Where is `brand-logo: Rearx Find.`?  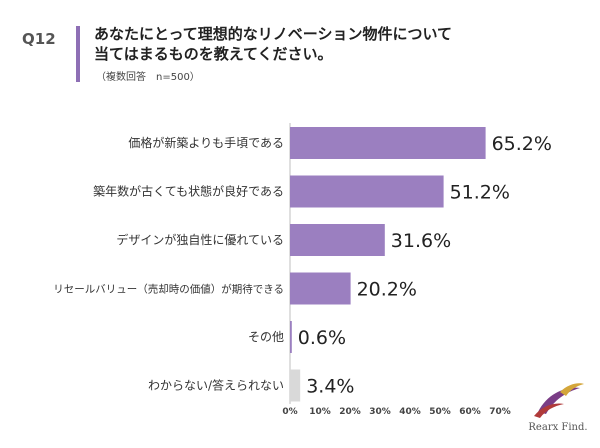
brand-logo: Rearx Find. is located at coordinates (558, 408).